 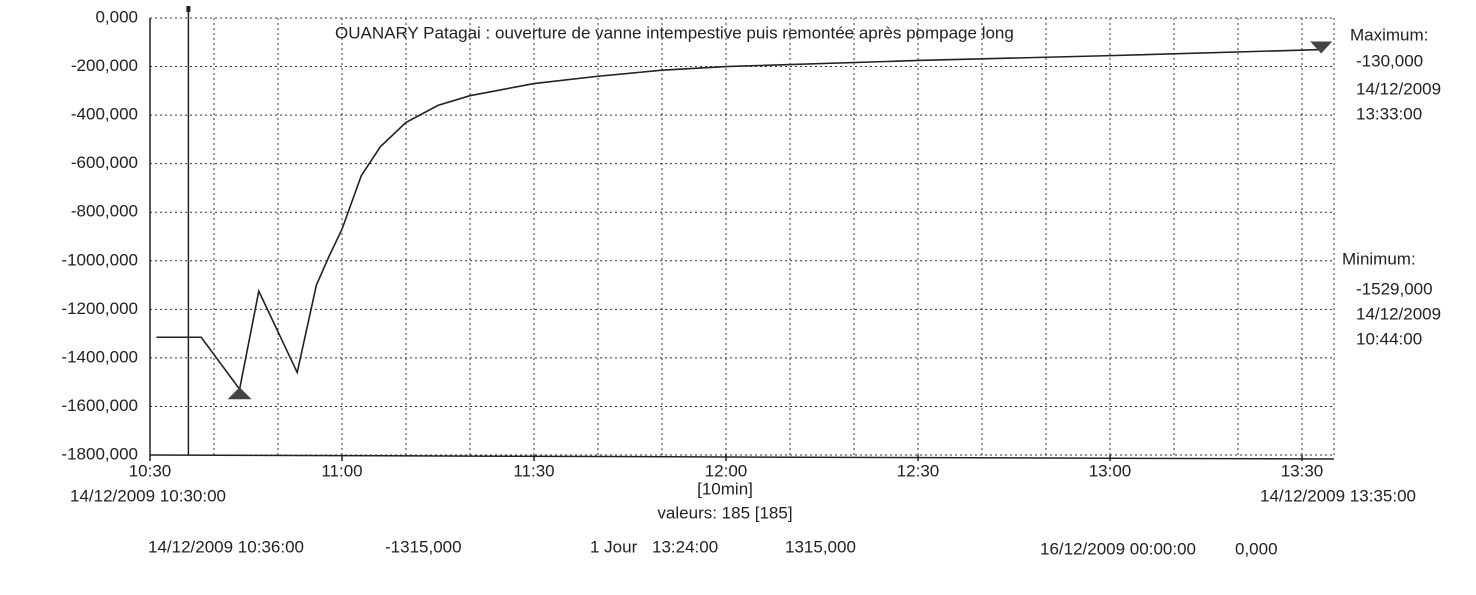 What do you see at coordinates (1256, 548) in the screenshot?
I see `end-value: 0,000` at bounding box center [1256, 548].